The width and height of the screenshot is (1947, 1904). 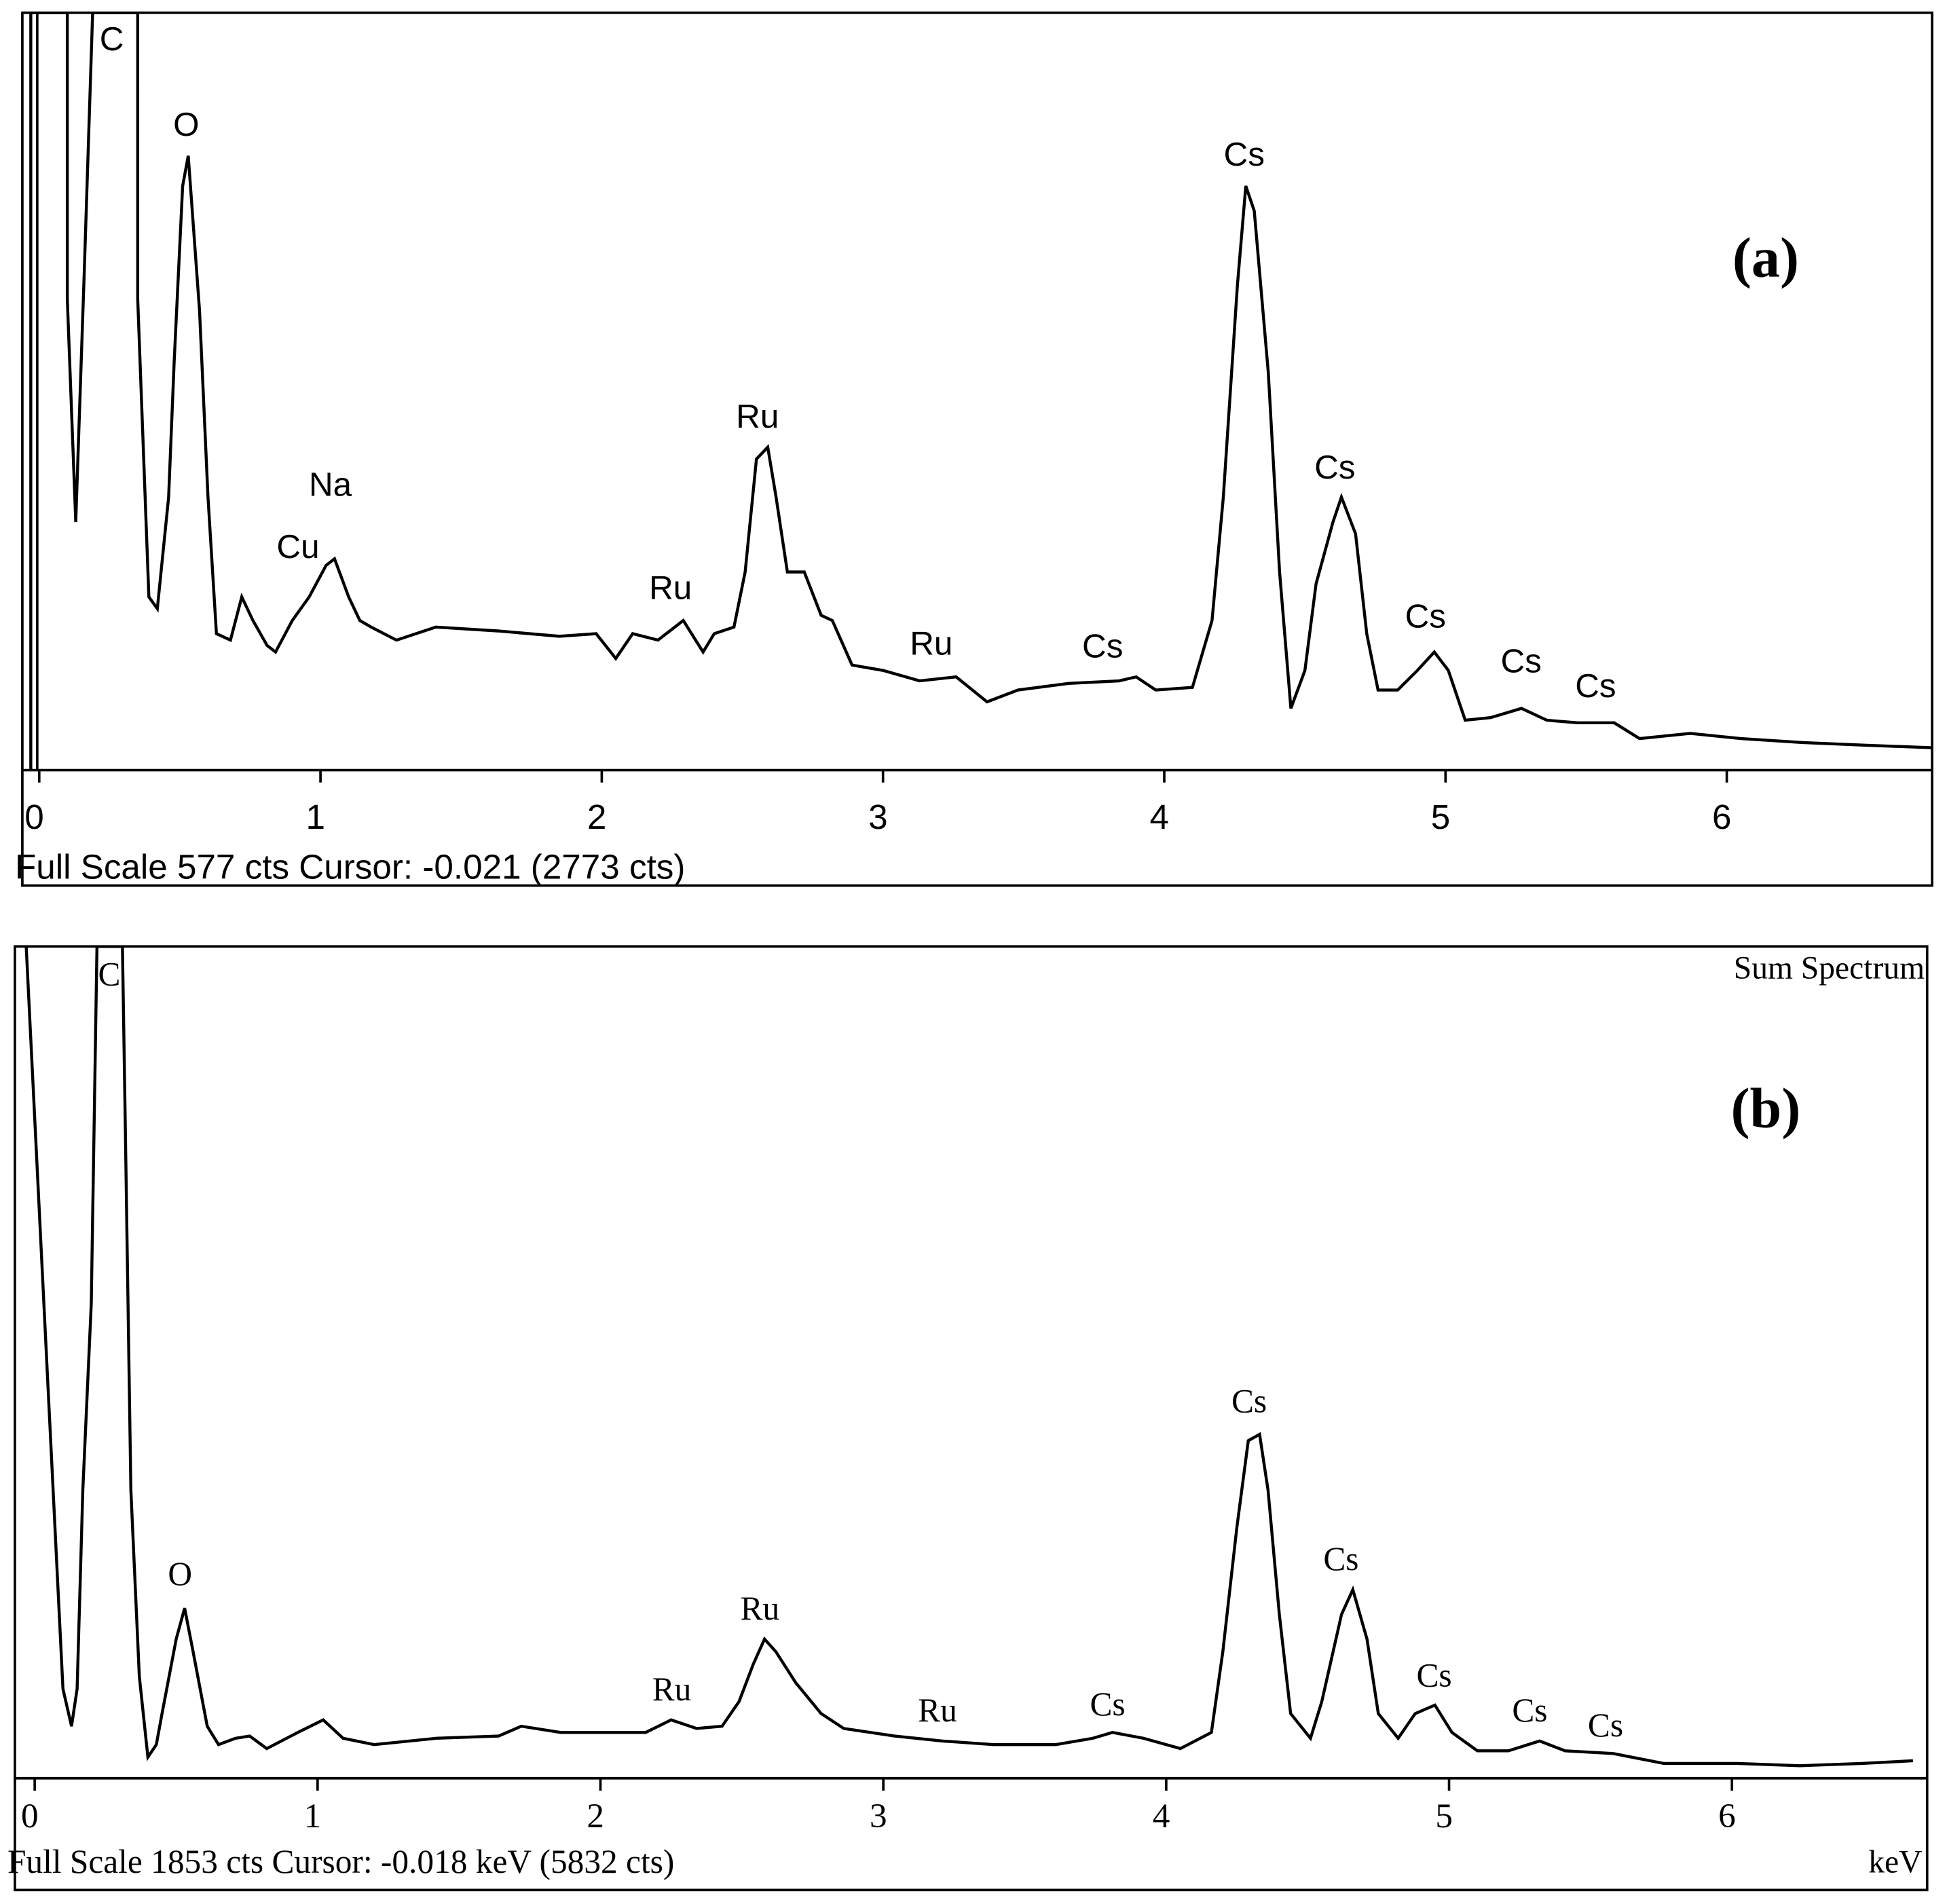 What do you see at coordinates (1895, 1863) in the screenshot?
I see `x-unit: keV` at bounding box center [1895, 1863].